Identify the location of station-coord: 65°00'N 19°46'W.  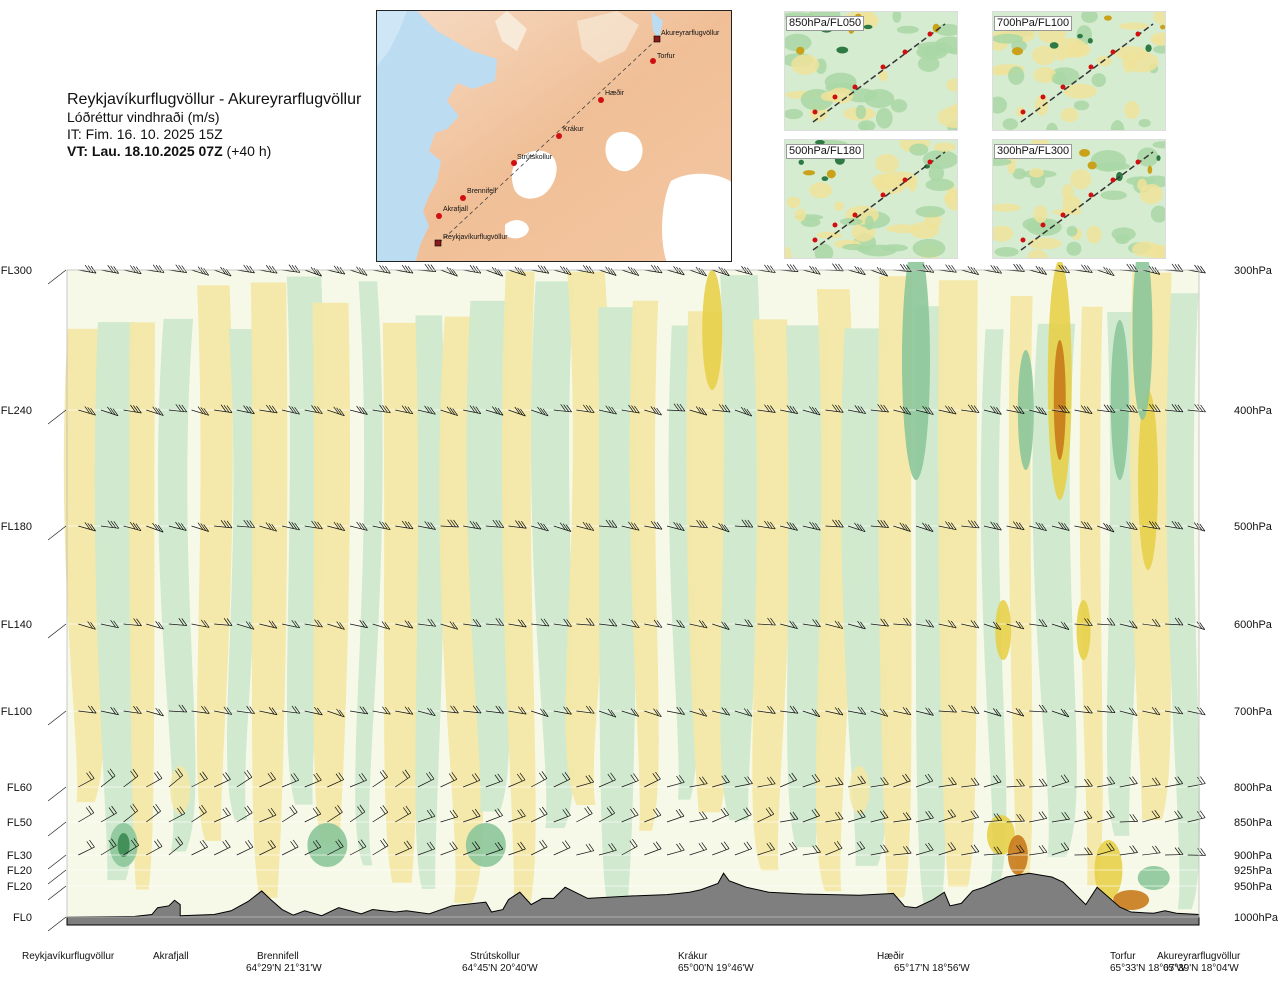
(716, 968).